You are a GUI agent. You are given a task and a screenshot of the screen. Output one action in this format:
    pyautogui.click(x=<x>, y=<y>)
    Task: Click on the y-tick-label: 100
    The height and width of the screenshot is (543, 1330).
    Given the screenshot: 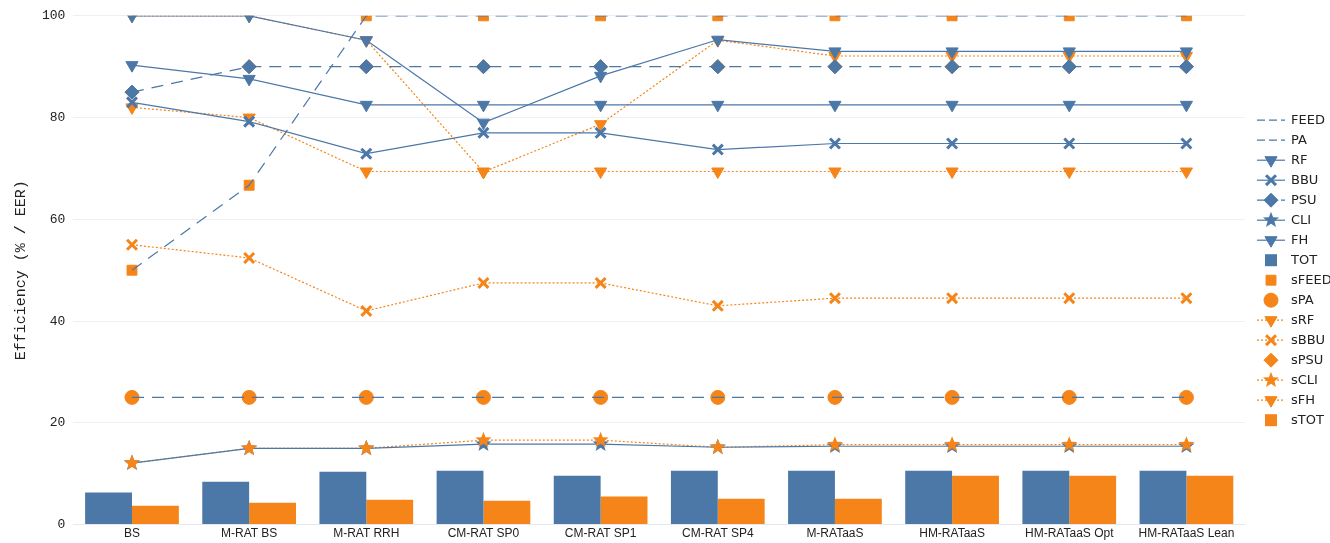 What is the action you would take?
    pyautogui.click(x=54, y=16)
    